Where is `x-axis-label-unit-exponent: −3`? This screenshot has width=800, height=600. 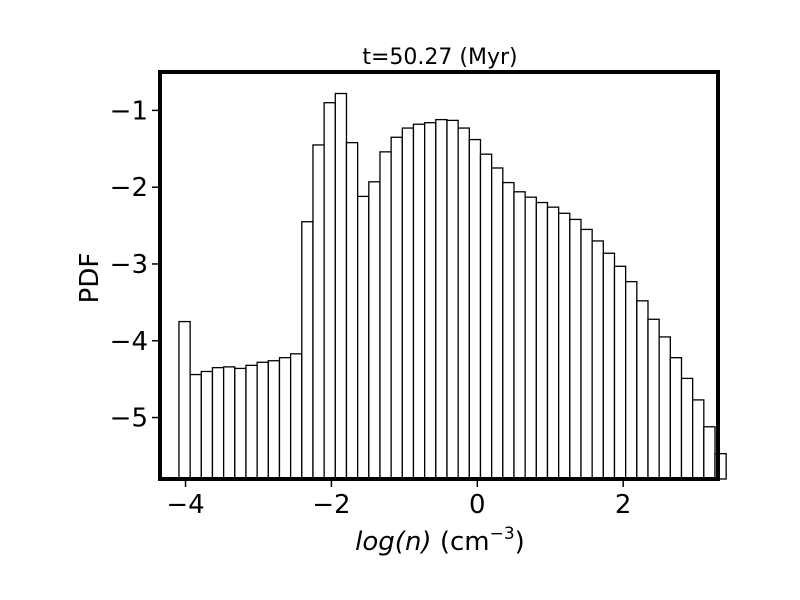
x-axis-label-unit-exponent: −3 is located at coordinates (502, 534).